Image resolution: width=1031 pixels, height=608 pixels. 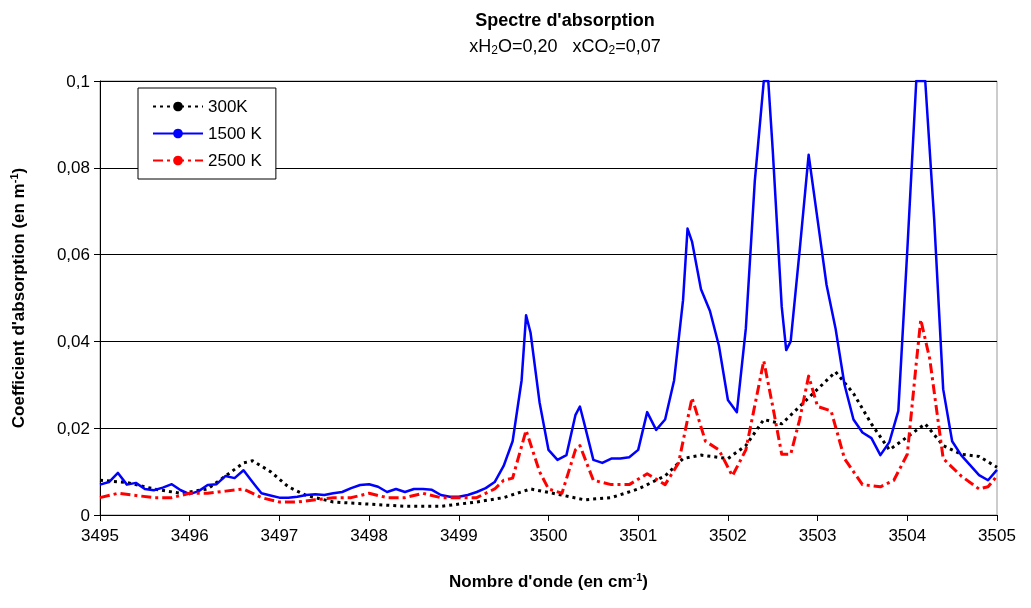 What do you see at coordinates (17, 298) in the screenshot?
I see `y-axis-title: Coefficient d'absorption (en m-1)` at bounding box center [17, 298].